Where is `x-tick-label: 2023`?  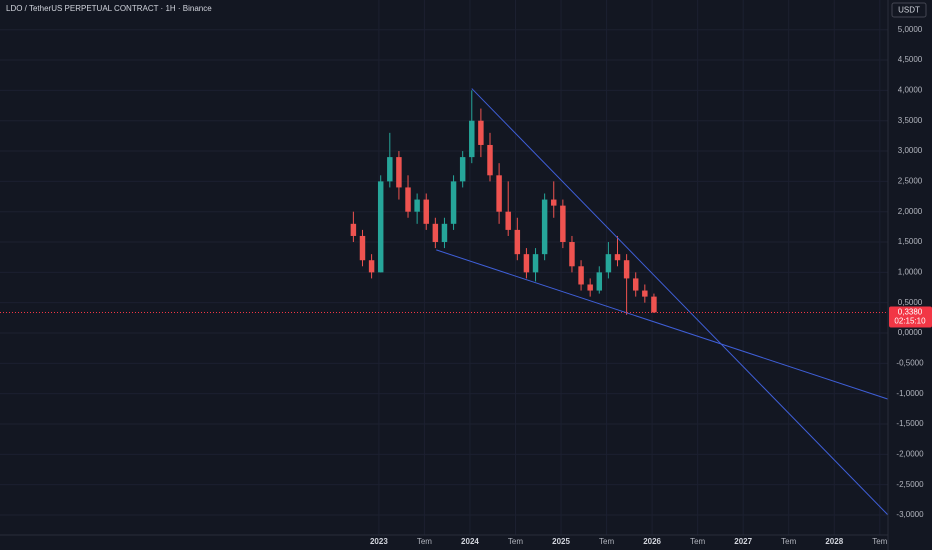
x-tick-label: 2023 is located at coordinates (379, 541).